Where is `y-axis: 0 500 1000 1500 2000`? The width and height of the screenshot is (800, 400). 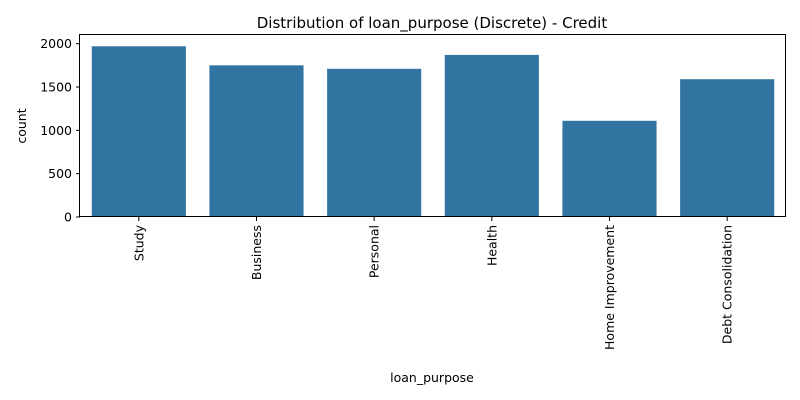 y-axis: 0 500 1000 1500 2000 is located at coordinates (60, 130).